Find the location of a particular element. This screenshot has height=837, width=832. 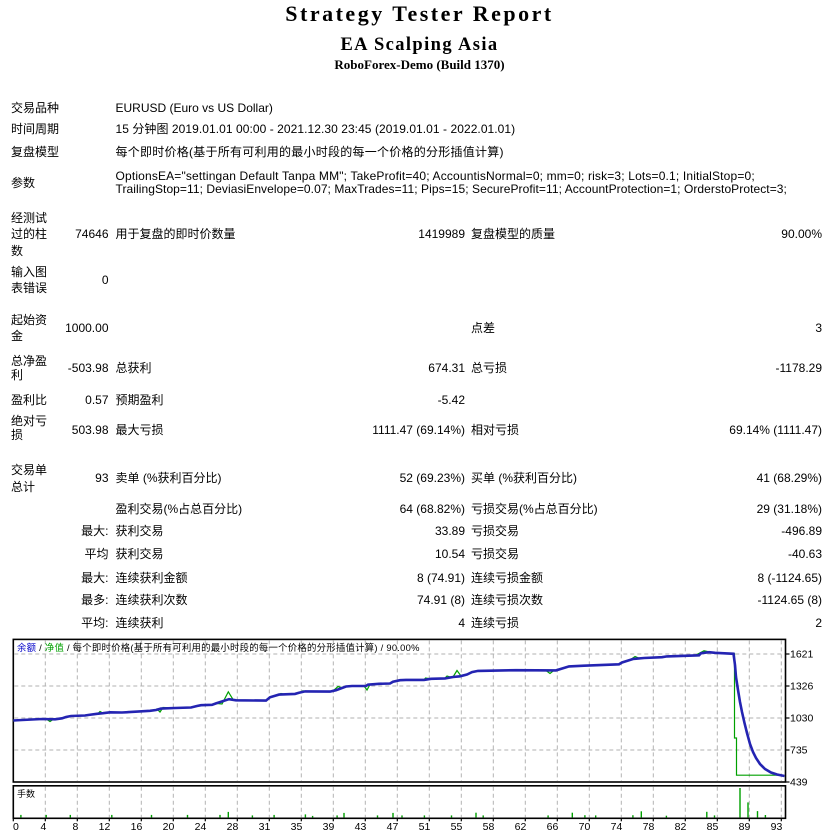

svg-text: 16 is located at coordinates (137, 827).